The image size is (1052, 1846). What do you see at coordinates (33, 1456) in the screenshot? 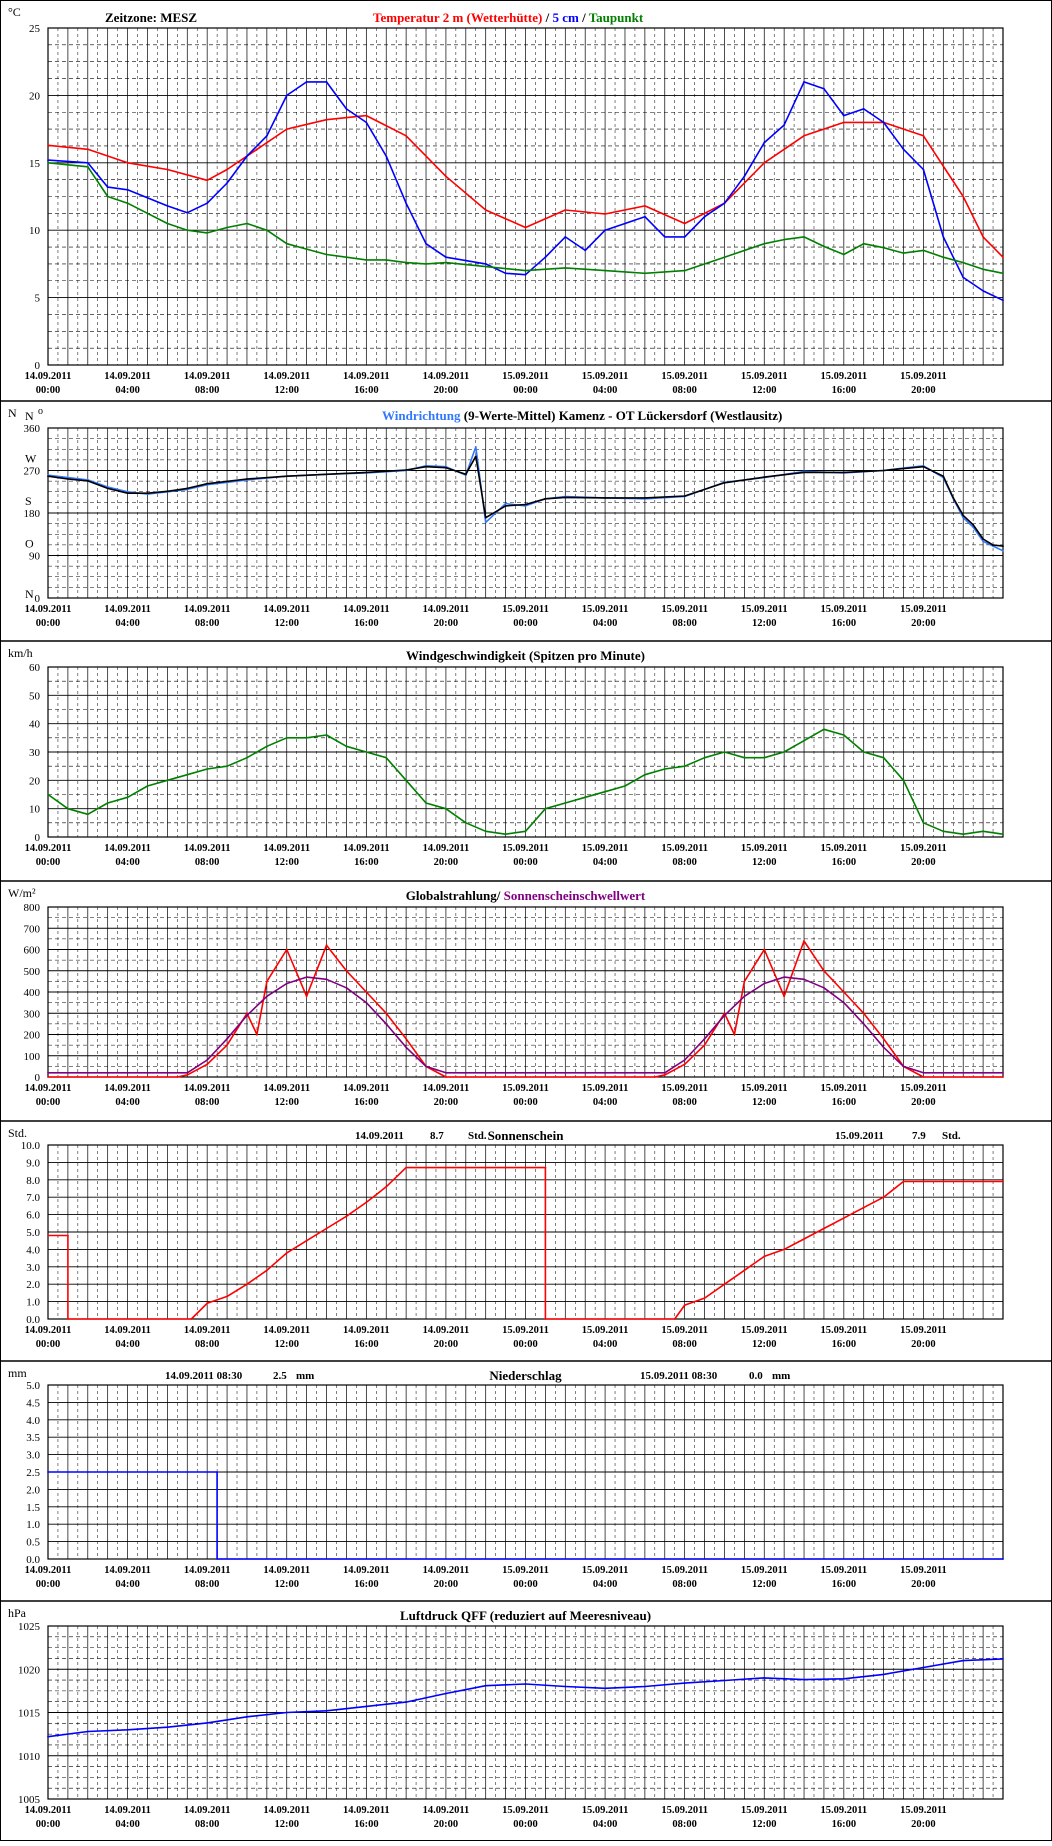
I see `y-tick-label: 3.0` at bounding box center [33, 1456].